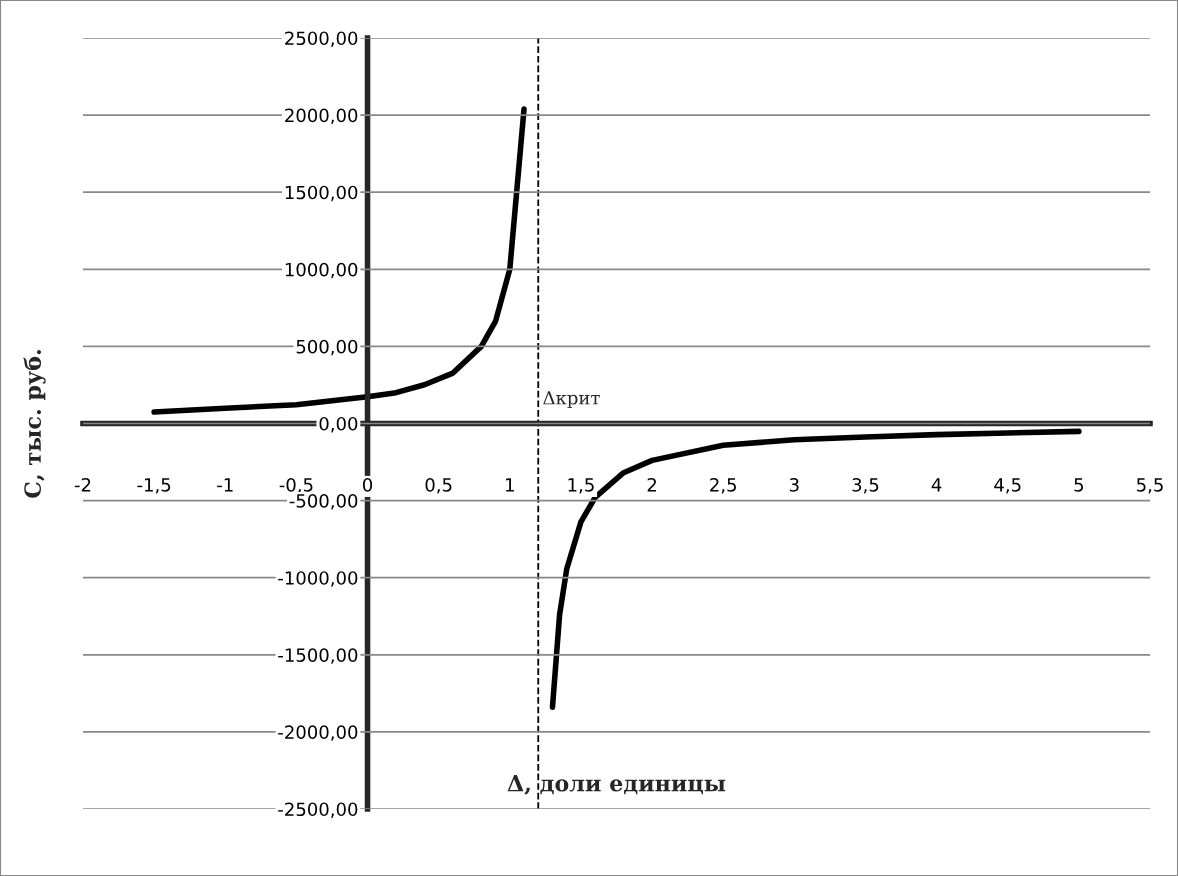 The height and width of the screenshot is (876, 1178). What do you see at coordinates (794, 484) in the screenshot?
I see `x-tick-label: 3` at bounding box center [794, 484].